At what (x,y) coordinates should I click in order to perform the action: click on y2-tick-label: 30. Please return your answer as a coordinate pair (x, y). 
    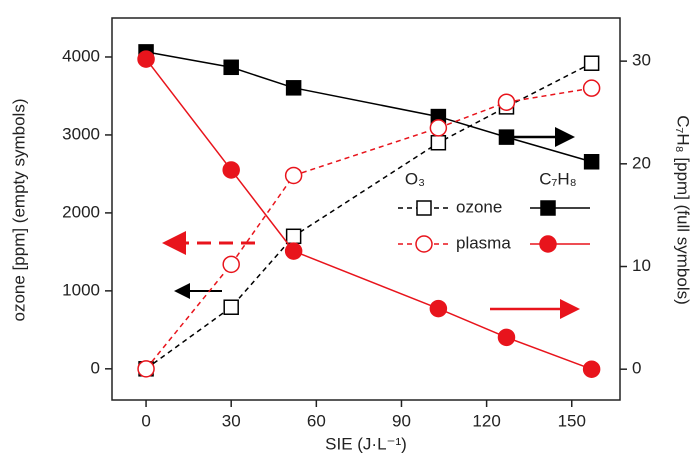
    Looking at the image, I should click on (641, 60).